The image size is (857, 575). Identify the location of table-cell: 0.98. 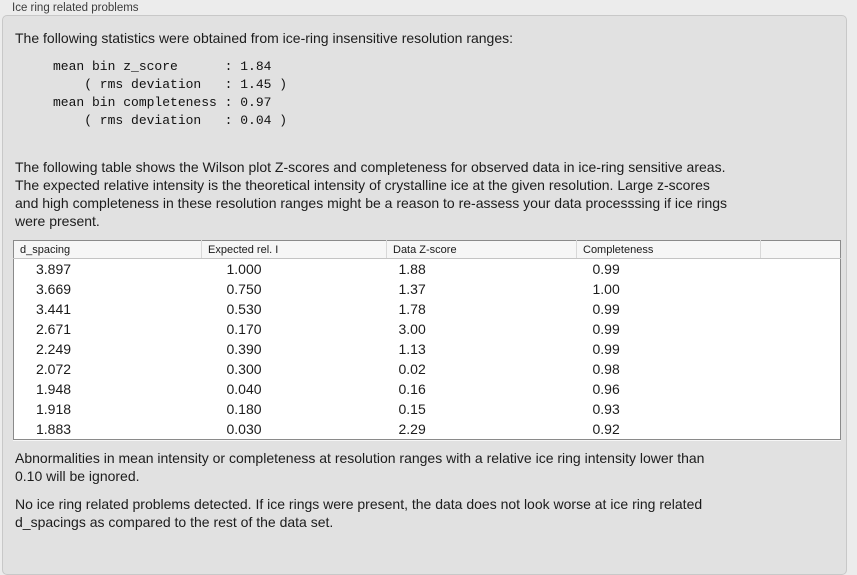
(606, 369).